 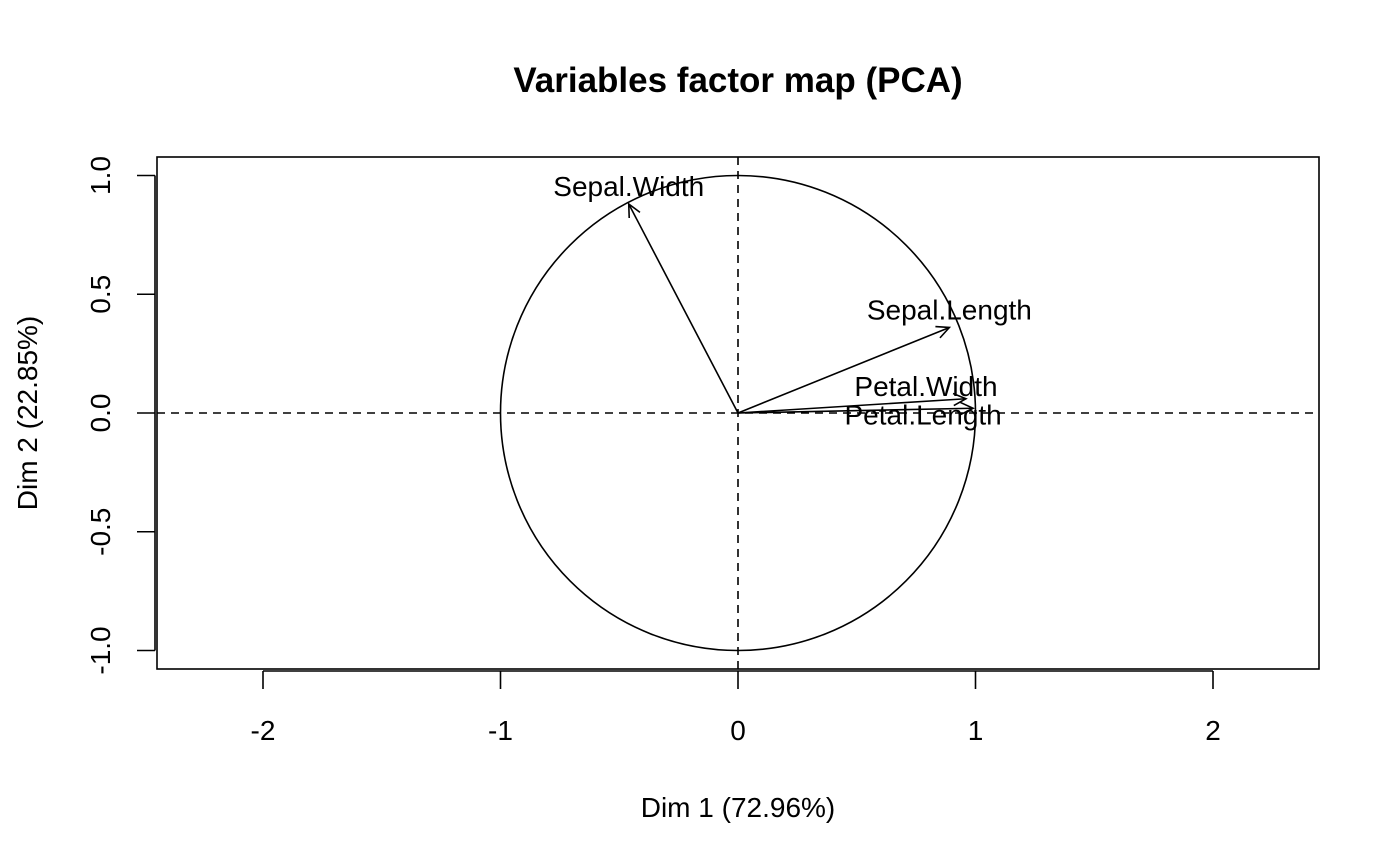 I want to click on y-tick-label: -1.0, so click(x=100, y=650).